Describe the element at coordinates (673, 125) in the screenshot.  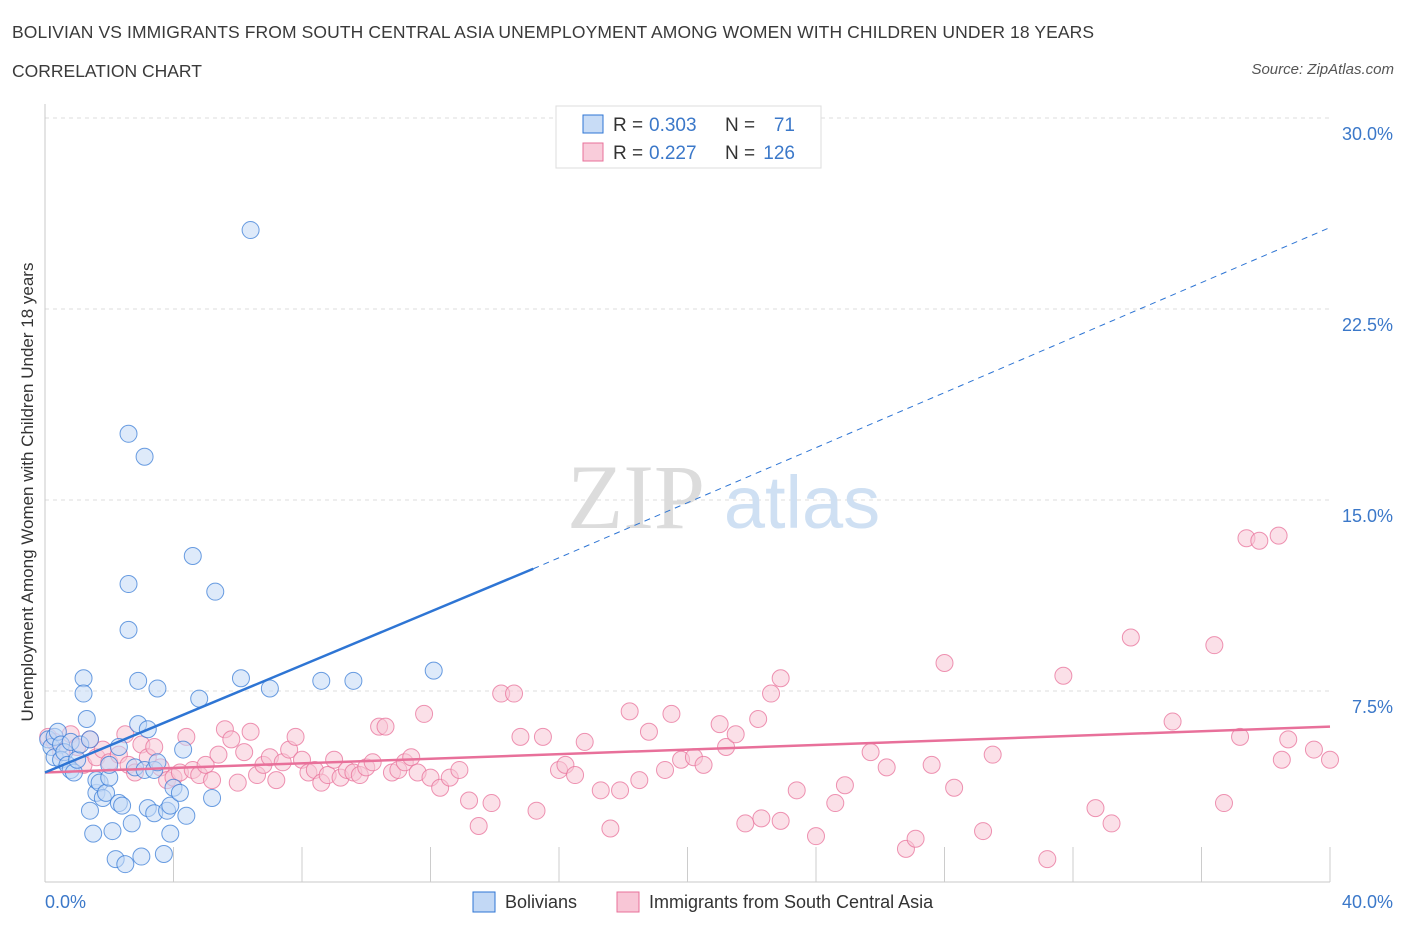
I see `r-value: 0.303` at that location.